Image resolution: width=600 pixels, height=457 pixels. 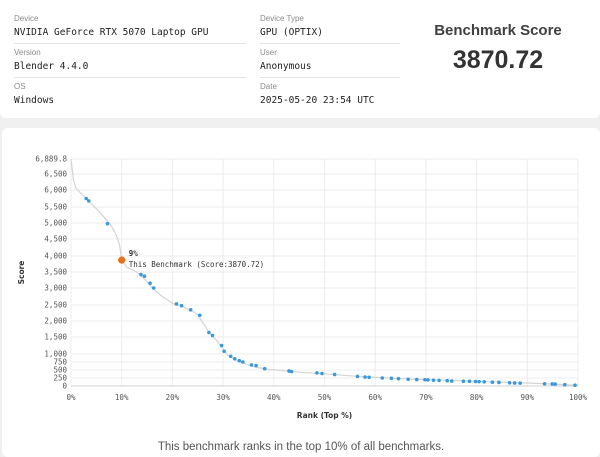 What do you see at coordinates (223, 397) in the screenshot?
I see `x-tick-label: 30%` at bounding box center [223, 397].